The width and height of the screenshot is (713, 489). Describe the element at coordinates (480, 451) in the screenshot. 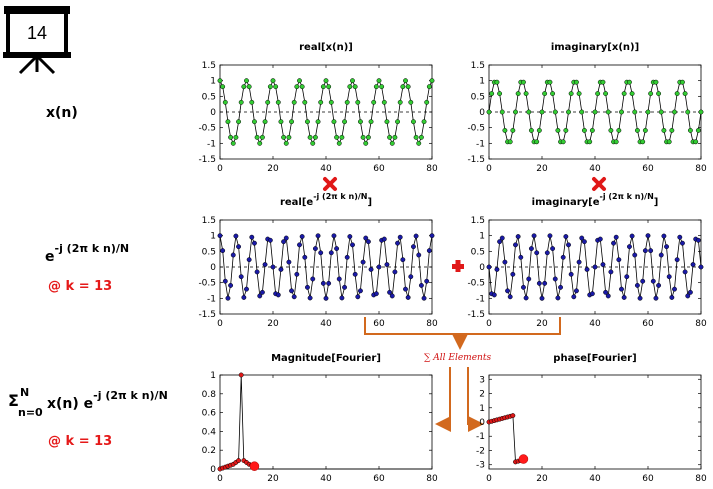

I see `y-tick-label: -2` at that location.